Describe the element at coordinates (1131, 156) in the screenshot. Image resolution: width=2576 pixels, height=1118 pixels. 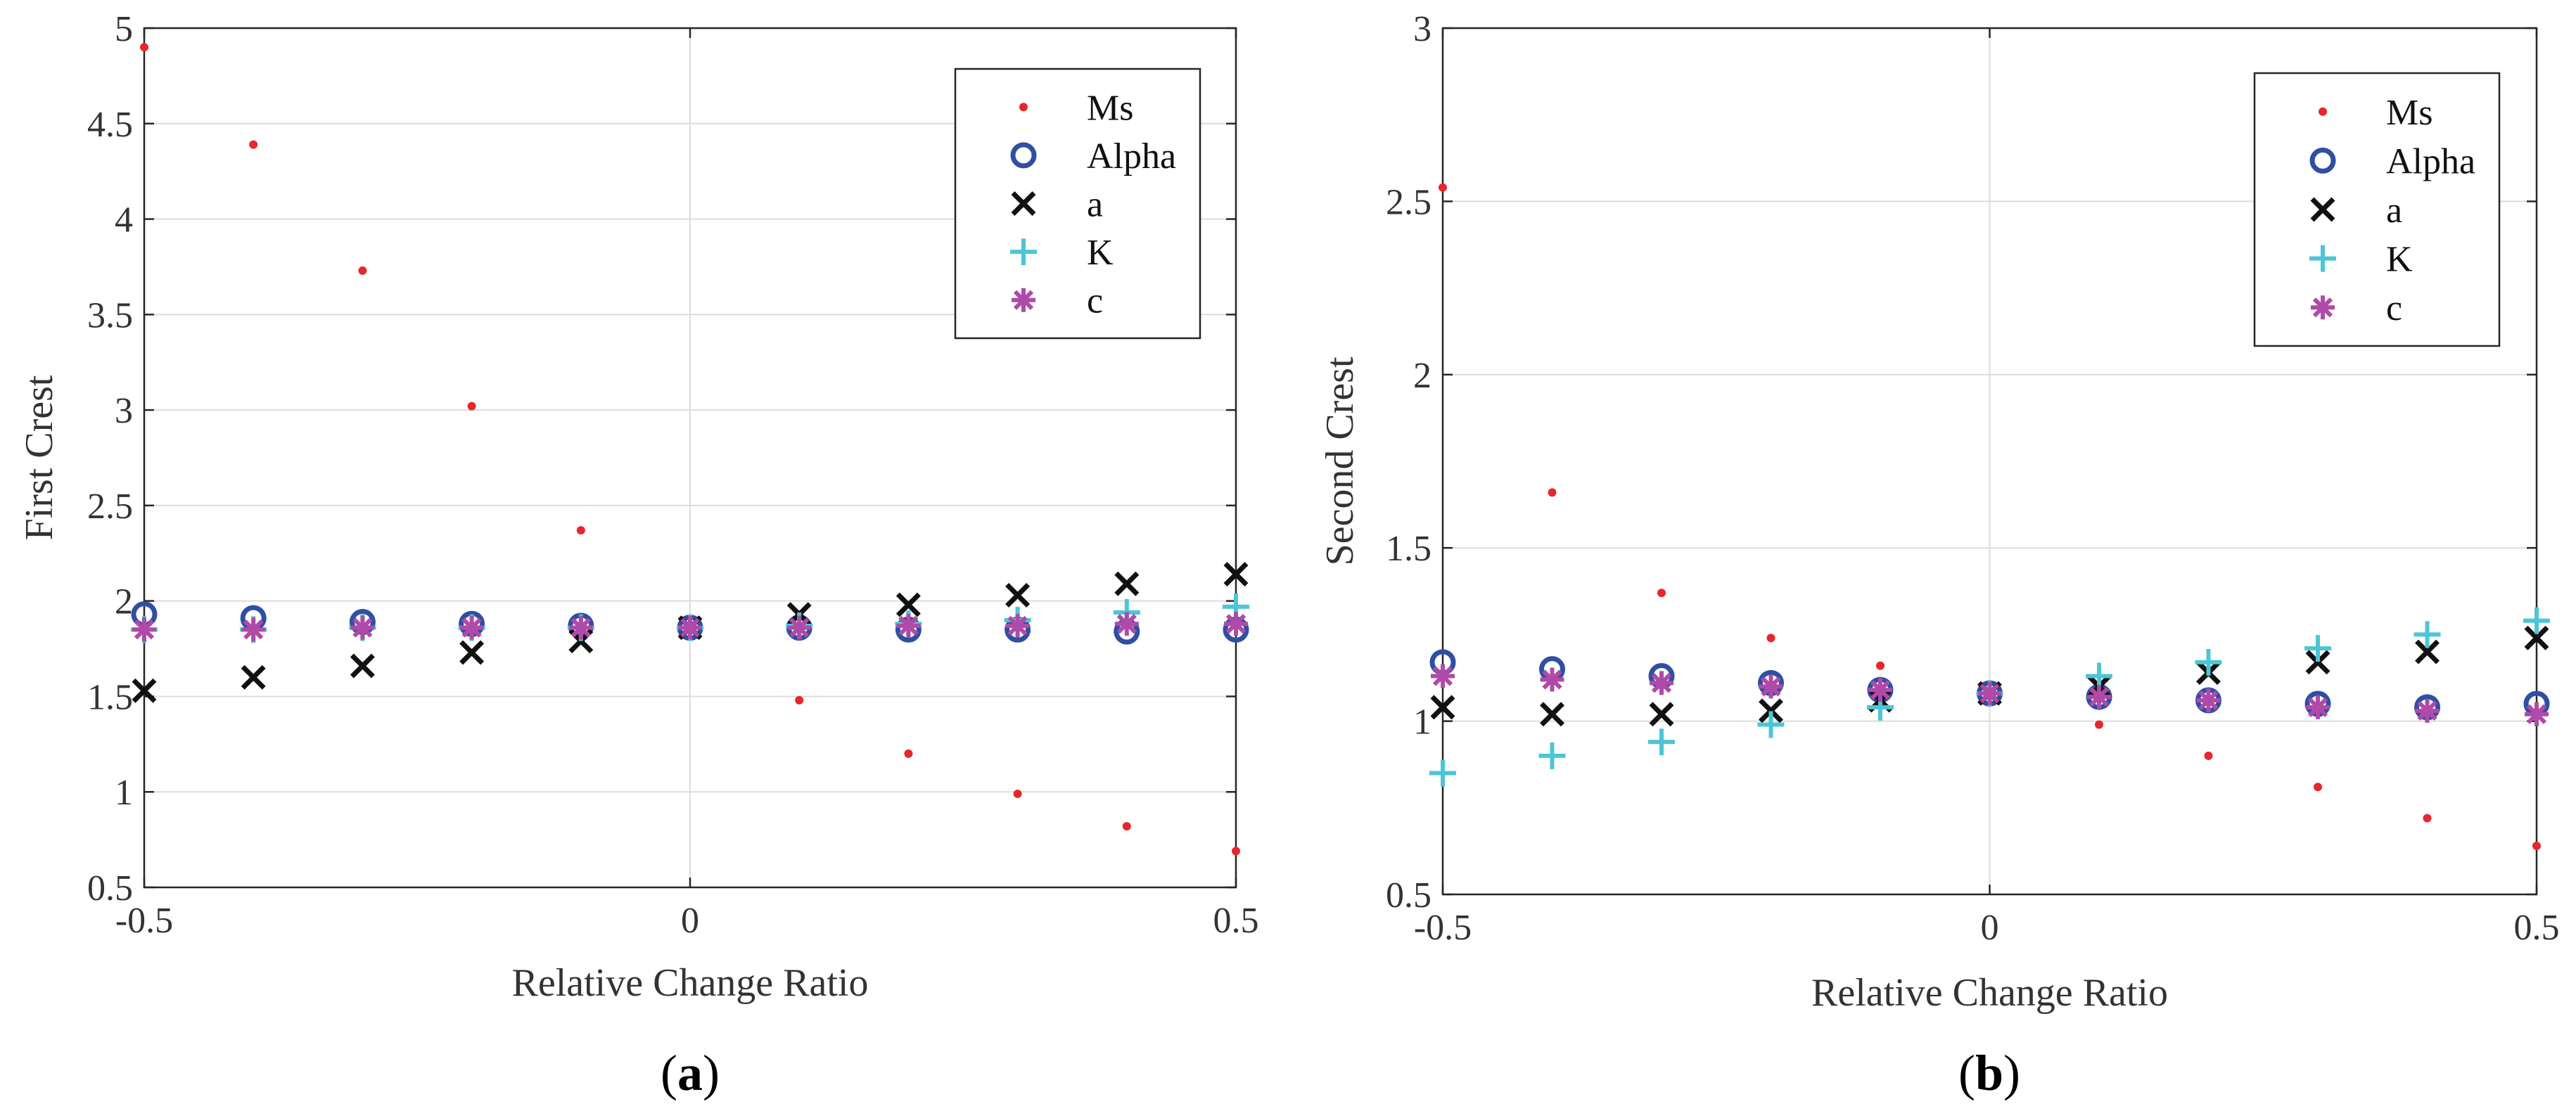
I see `legend-label-alpha: Alpha` at that location.